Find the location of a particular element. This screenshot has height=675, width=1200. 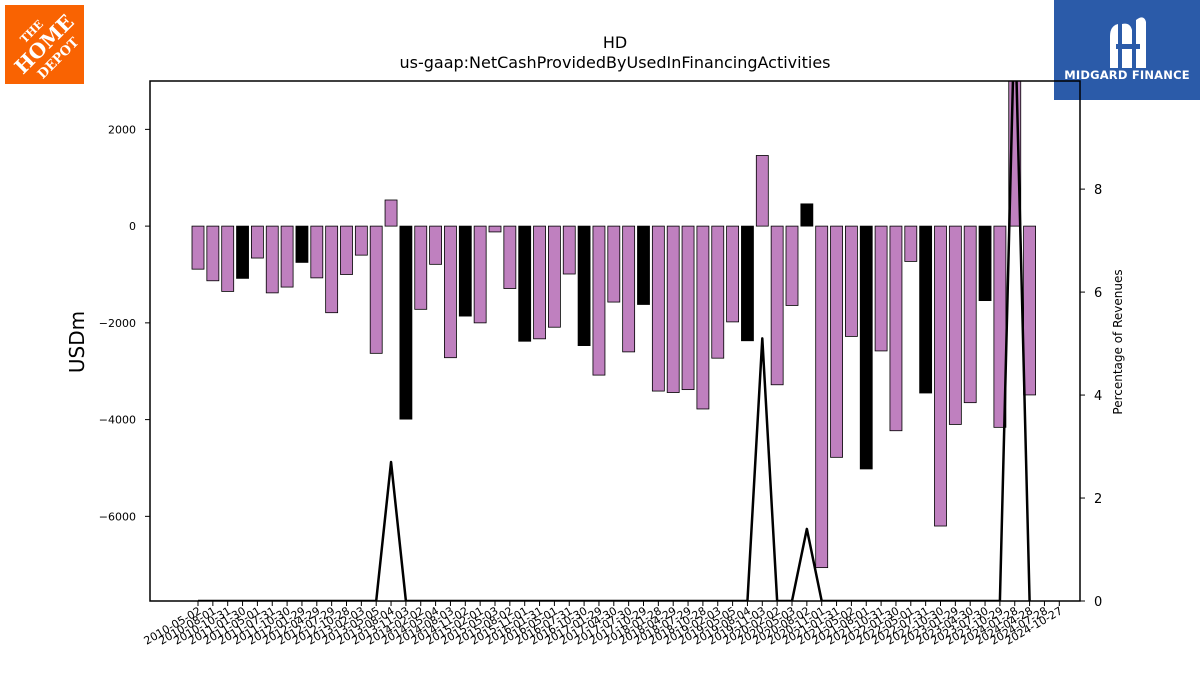

midgard-mark-icon is located at coordinates (1128, 43).